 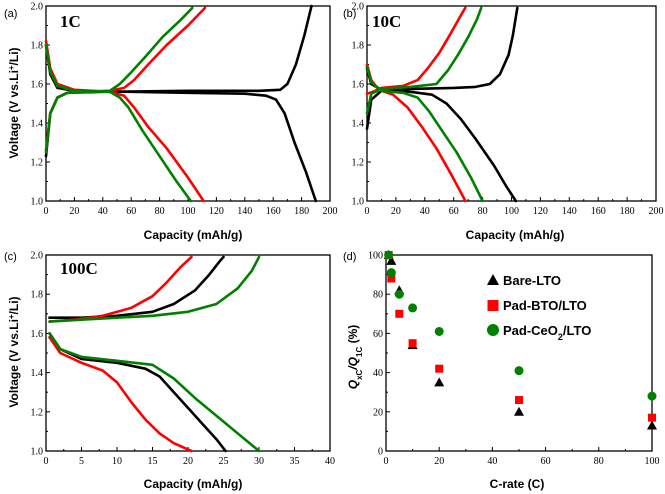 What do you see at coordinates (656, 211) in the screenshot?
I see `panel-b-xtick-label: 200` at bounding box center [656, 211].